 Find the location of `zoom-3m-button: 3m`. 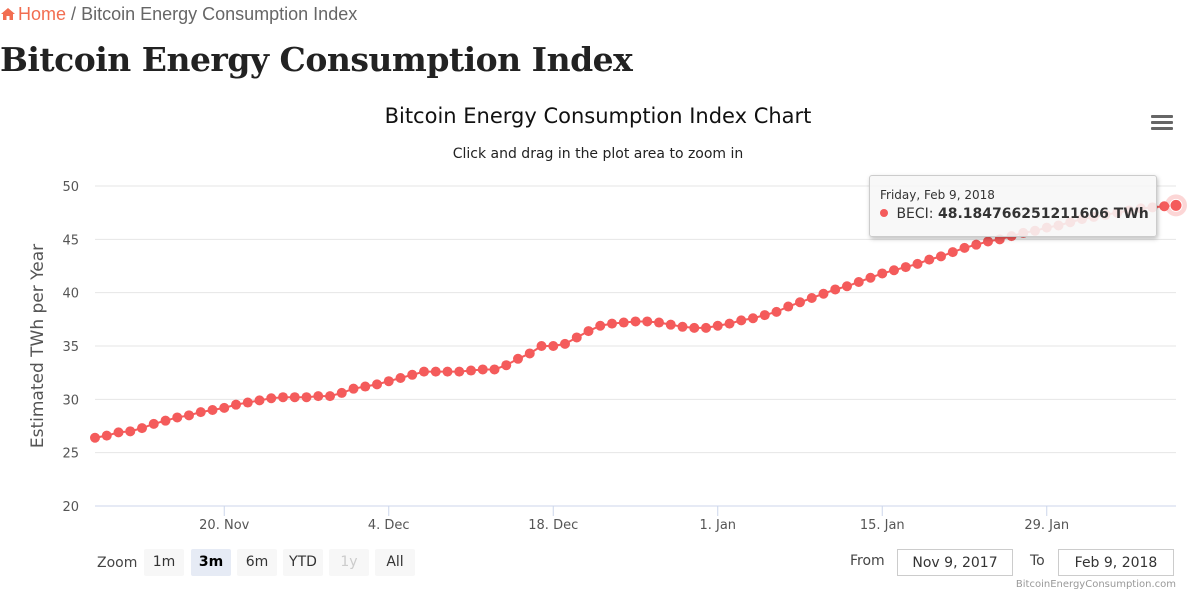

zoom-3m-button: 3m is located at coordinates (211, 562).